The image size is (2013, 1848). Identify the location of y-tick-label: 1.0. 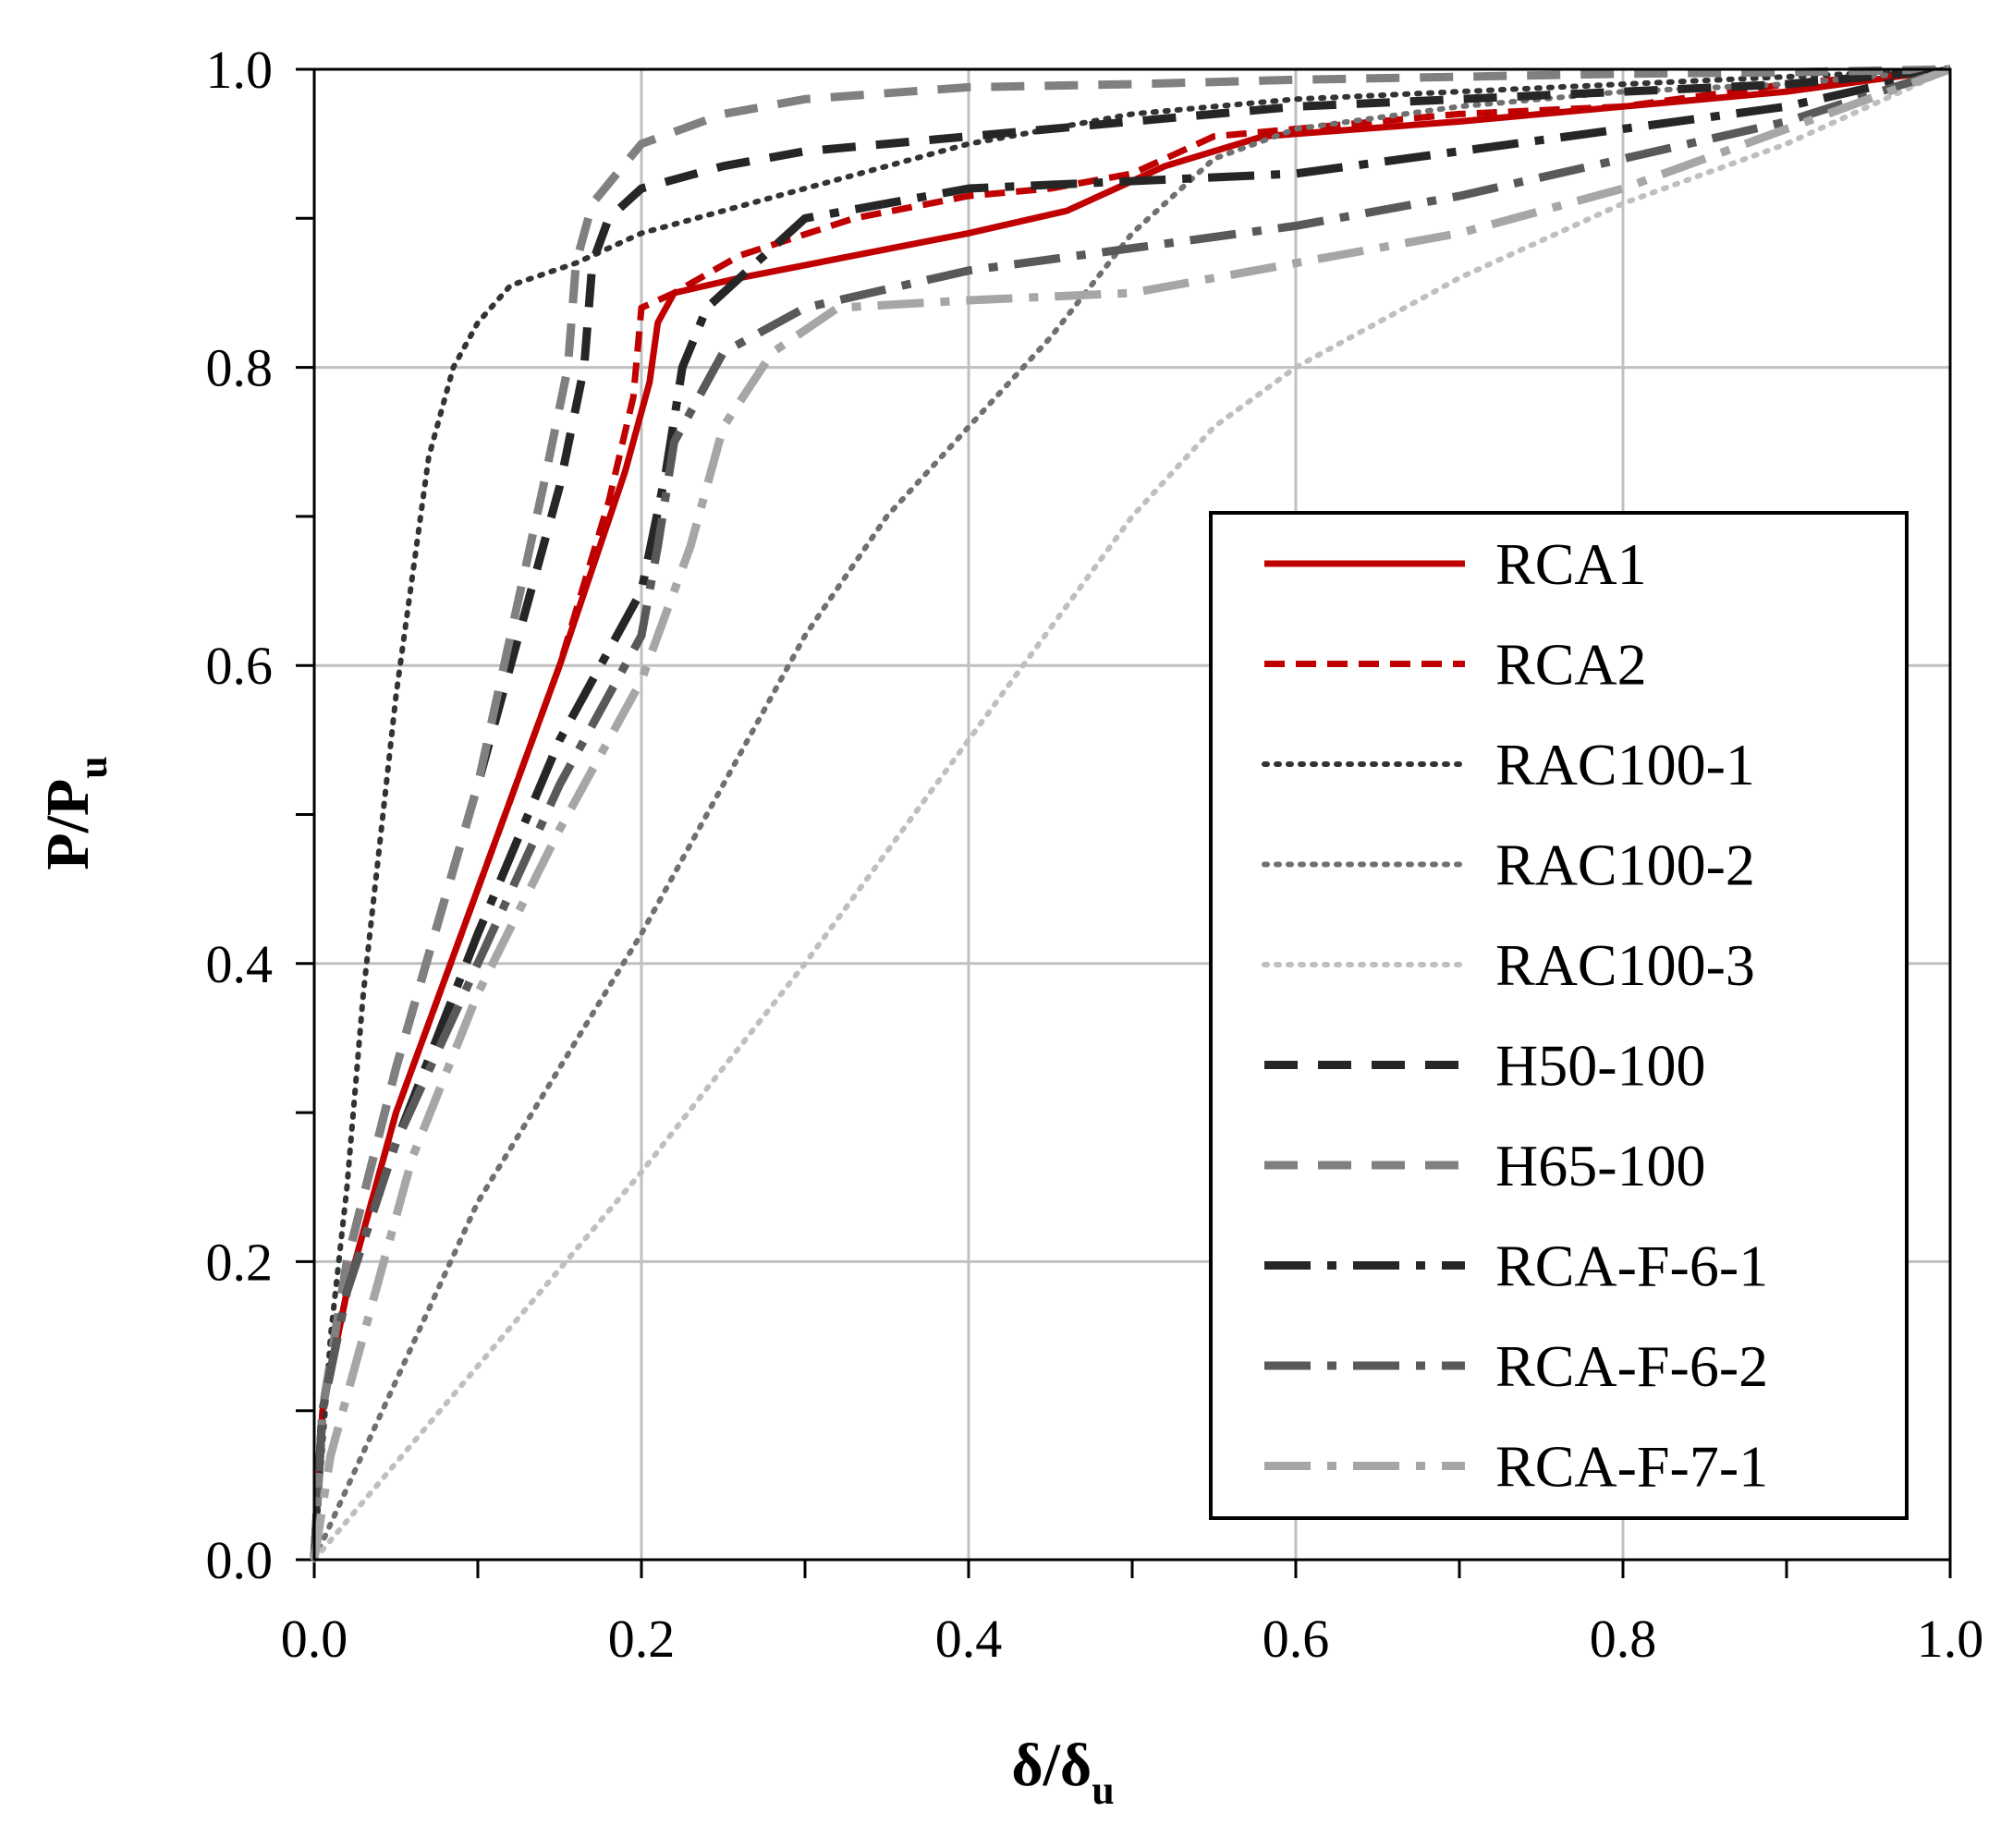
(240, 70).